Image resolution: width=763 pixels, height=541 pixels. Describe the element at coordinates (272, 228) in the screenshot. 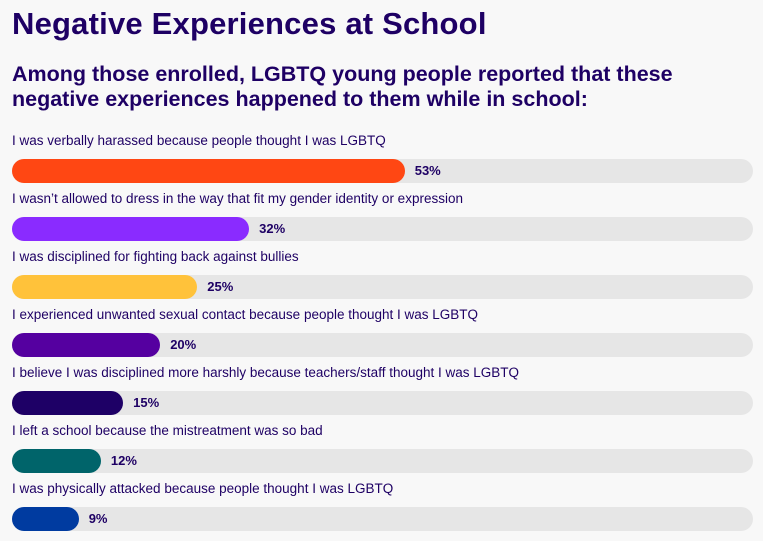

I see `value-label: 32%` at that location.